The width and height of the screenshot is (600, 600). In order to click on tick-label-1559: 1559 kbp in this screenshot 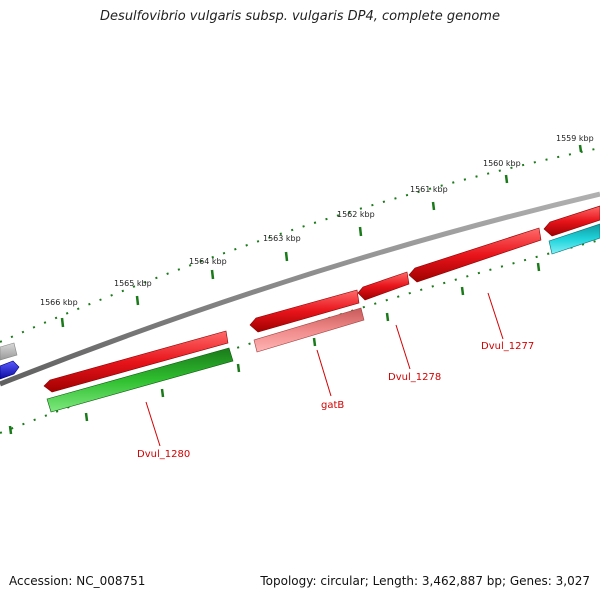, I will do `click(575, 138)`.